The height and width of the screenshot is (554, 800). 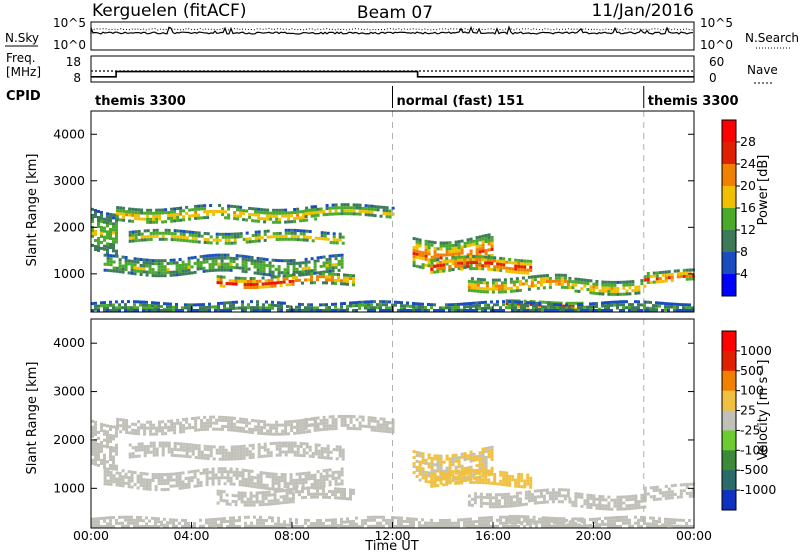 I want to click on nsky-label: N.Sky, so click(x=22, y=38).